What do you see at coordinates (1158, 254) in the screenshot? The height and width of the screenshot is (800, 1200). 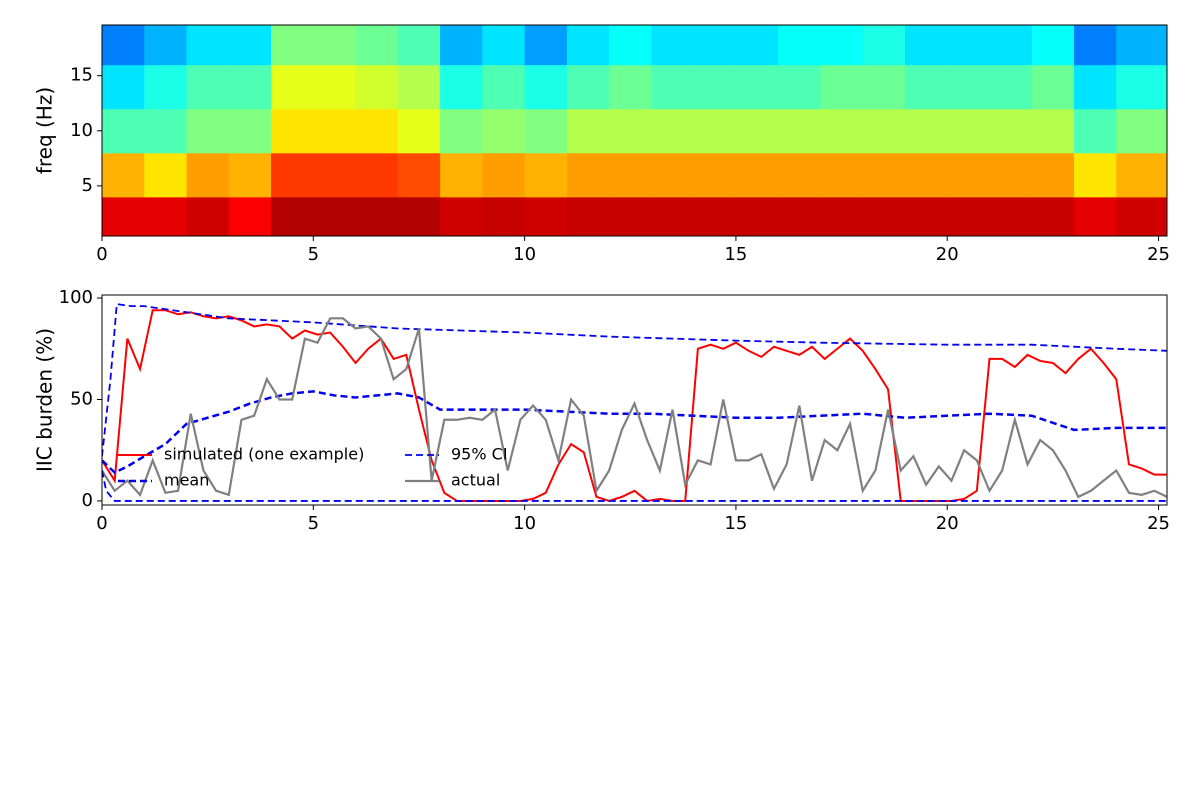 I see `x-tick-label: 25` at bounding box center [1158, 254].